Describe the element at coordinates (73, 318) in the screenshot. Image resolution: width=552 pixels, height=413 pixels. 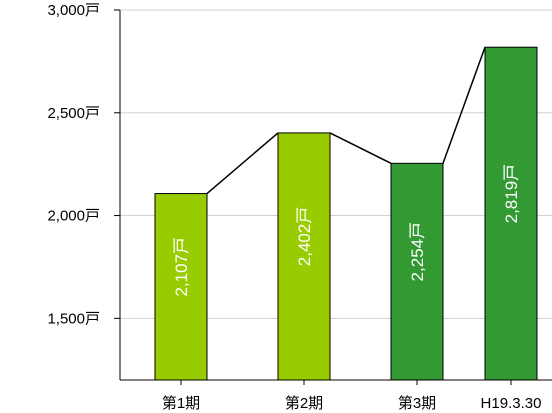
I see `y-tick-label: 1,500戸` at that location.